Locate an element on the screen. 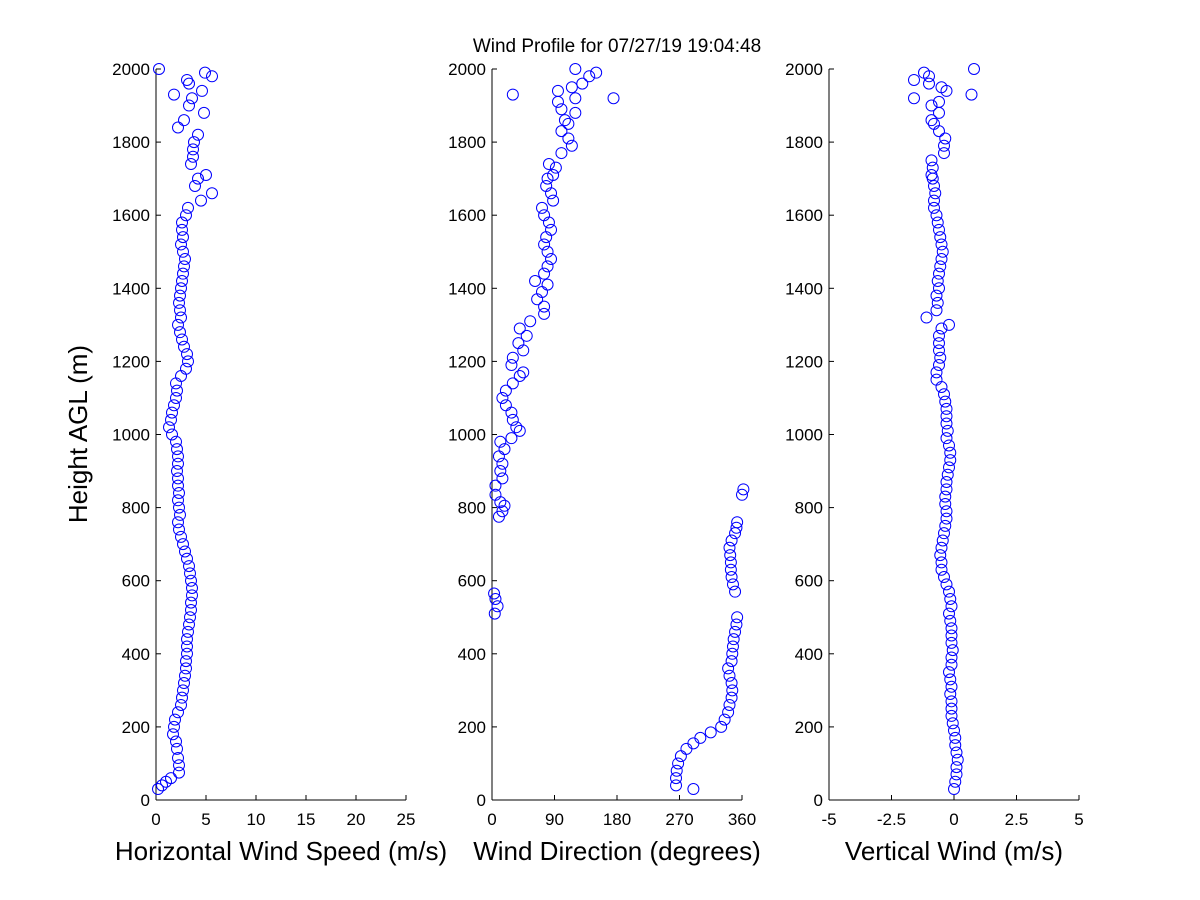 This screenshot has height=900, width=1200. y-tick-label: 1600 is located at coordinates (467, 215).